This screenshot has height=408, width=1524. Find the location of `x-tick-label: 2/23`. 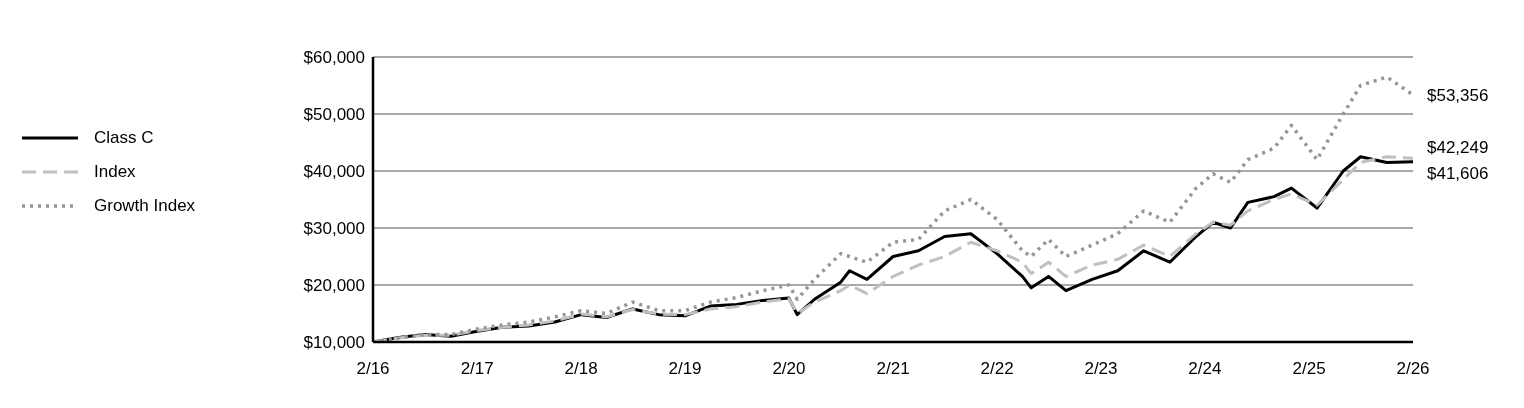

x-tick-label: 2/23 is located at coordinates (1101, 369).